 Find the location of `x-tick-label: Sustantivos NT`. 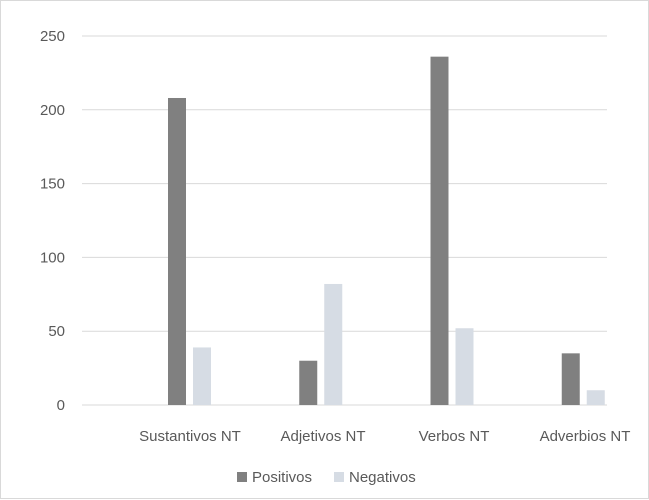

x-tick-label: Sustantivos NT is located at coordinates (190, 436).